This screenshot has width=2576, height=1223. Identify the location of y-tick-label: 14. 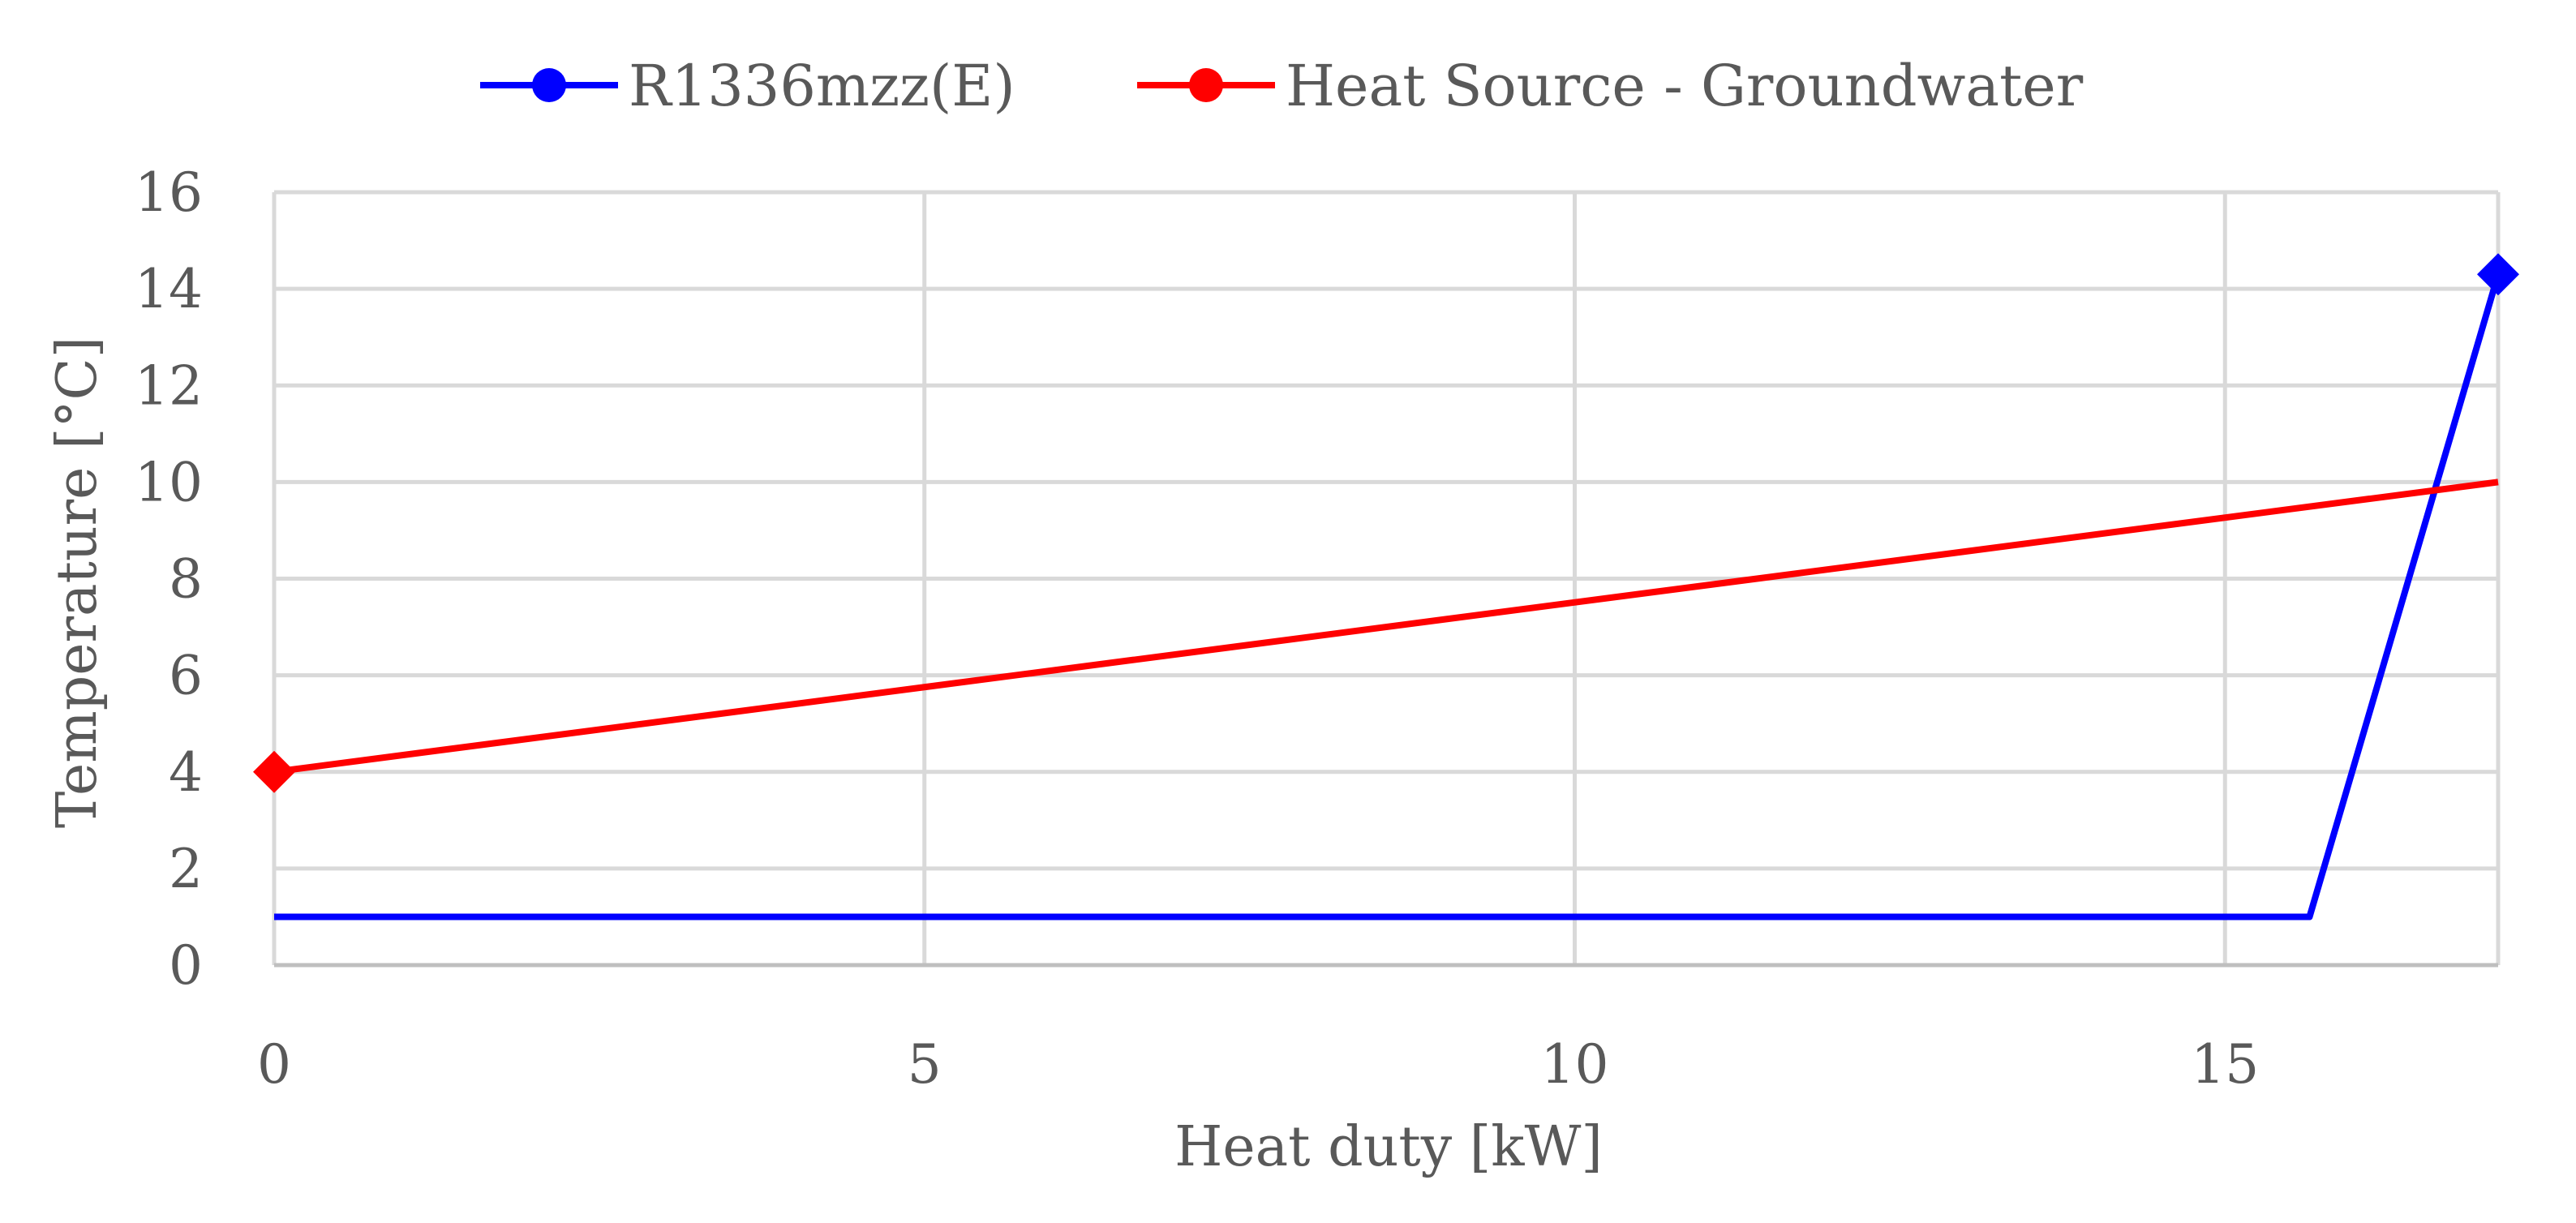
(169, 289).